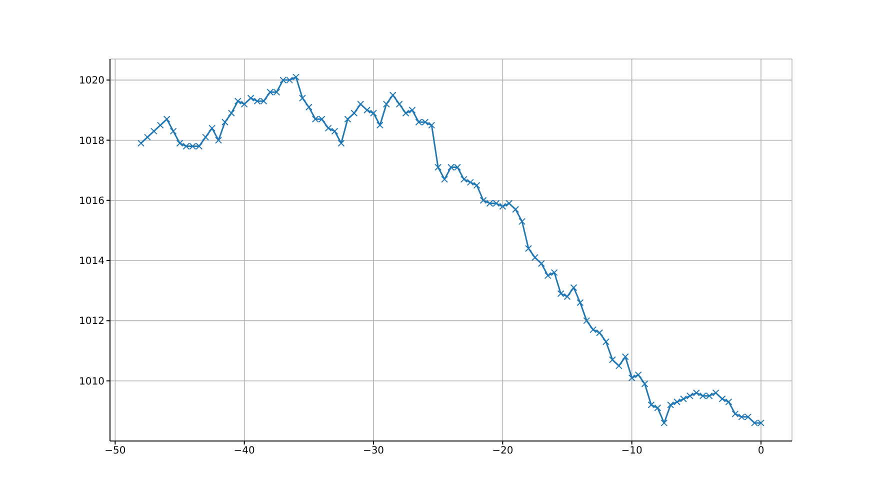 The width and height of the screenshot is (880, 495). What do you see at coordinates (91, 382) in the screenshot?
I see `y-tick-label: 1010` at bounding box center [91, 382].